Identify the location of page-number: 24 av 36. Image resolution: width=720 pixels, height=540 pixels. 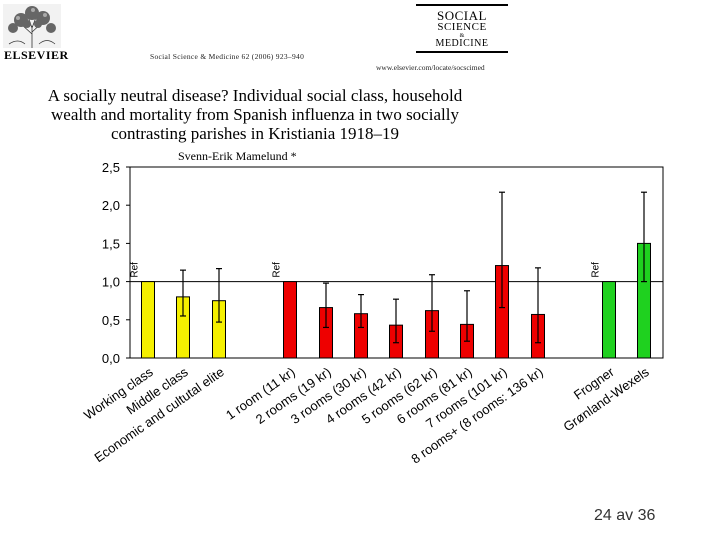
(625, 515).